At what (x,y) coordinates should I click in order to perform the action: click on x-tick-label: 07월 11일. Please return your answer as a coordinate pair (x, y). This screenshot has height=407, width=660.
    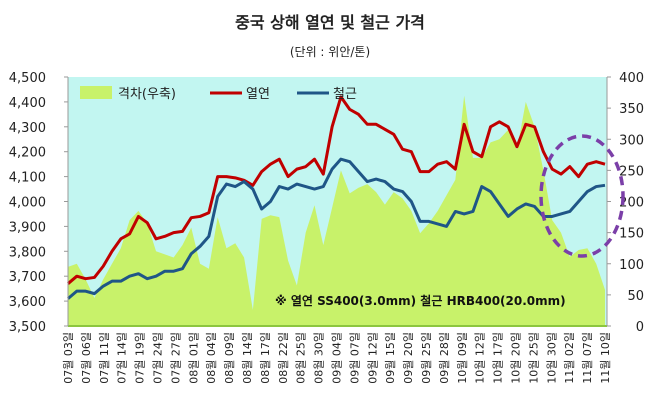
    Looking at the image, I should click on (104, 358).